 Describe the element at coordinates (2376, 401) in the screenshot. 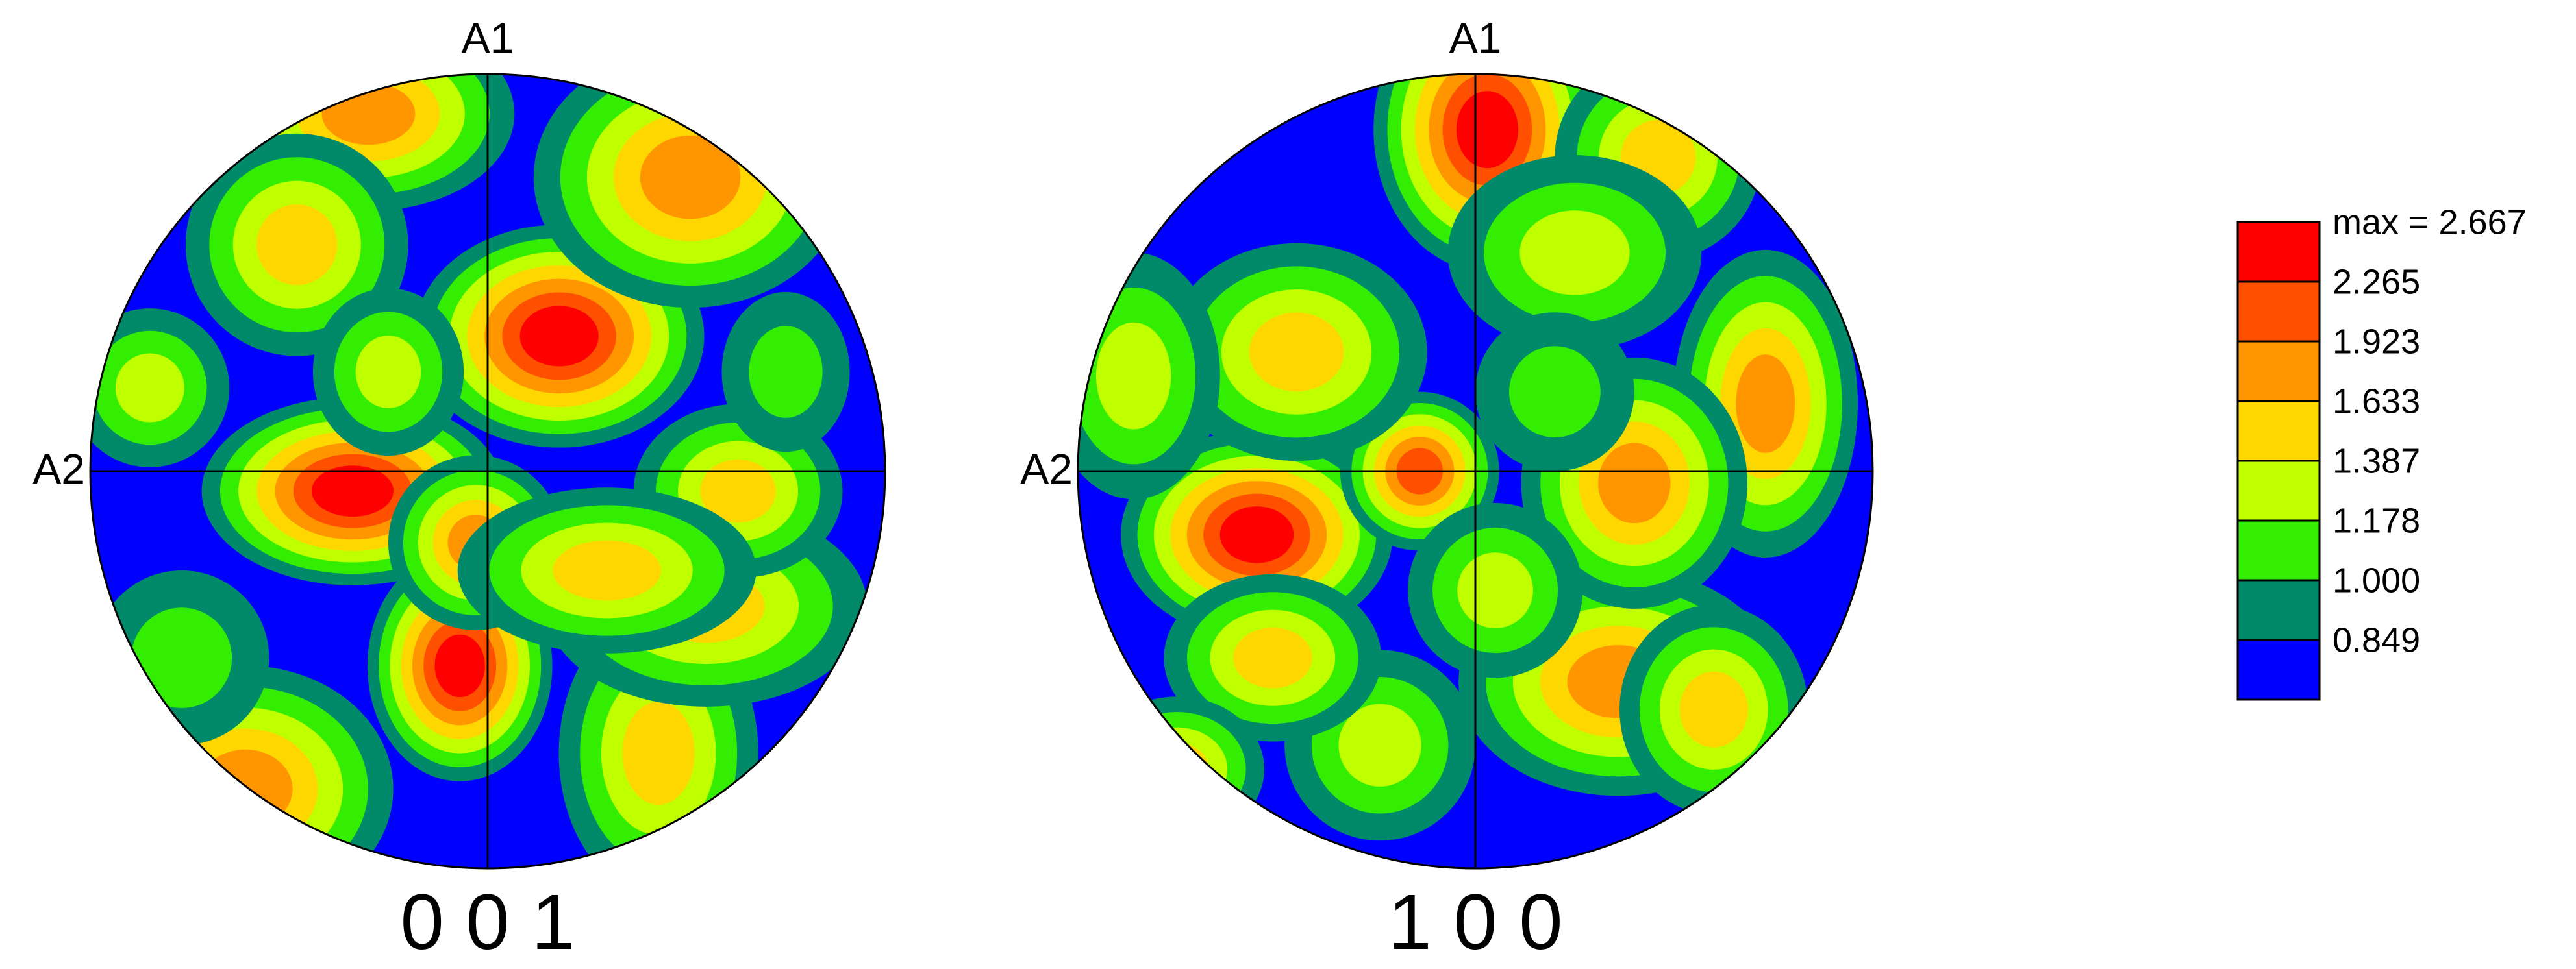

I see `legend-label: 1.633` at that location.